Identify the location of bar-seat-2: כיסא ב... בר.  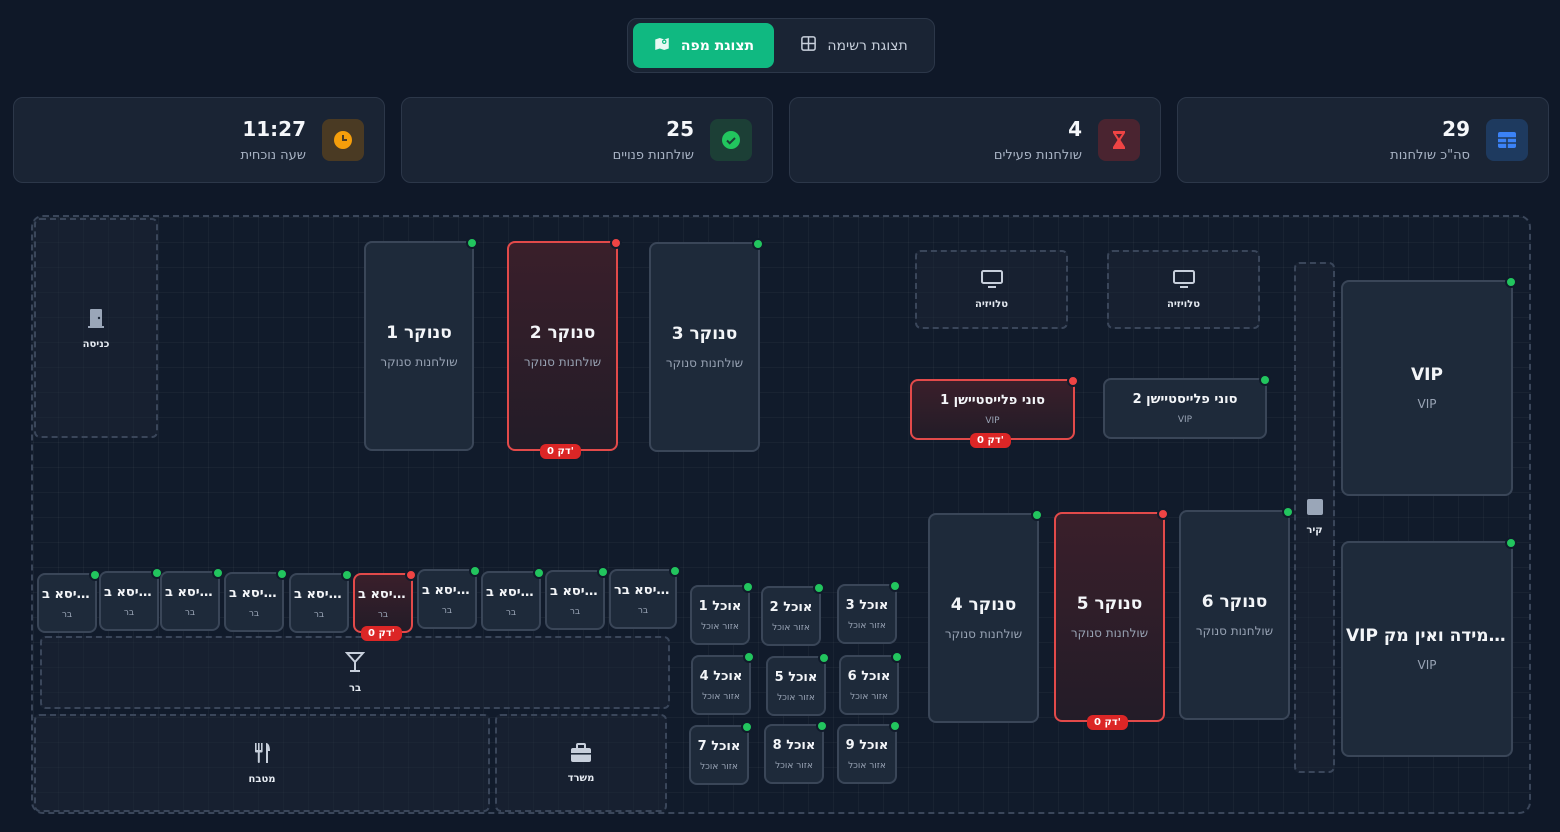
(131, 599).